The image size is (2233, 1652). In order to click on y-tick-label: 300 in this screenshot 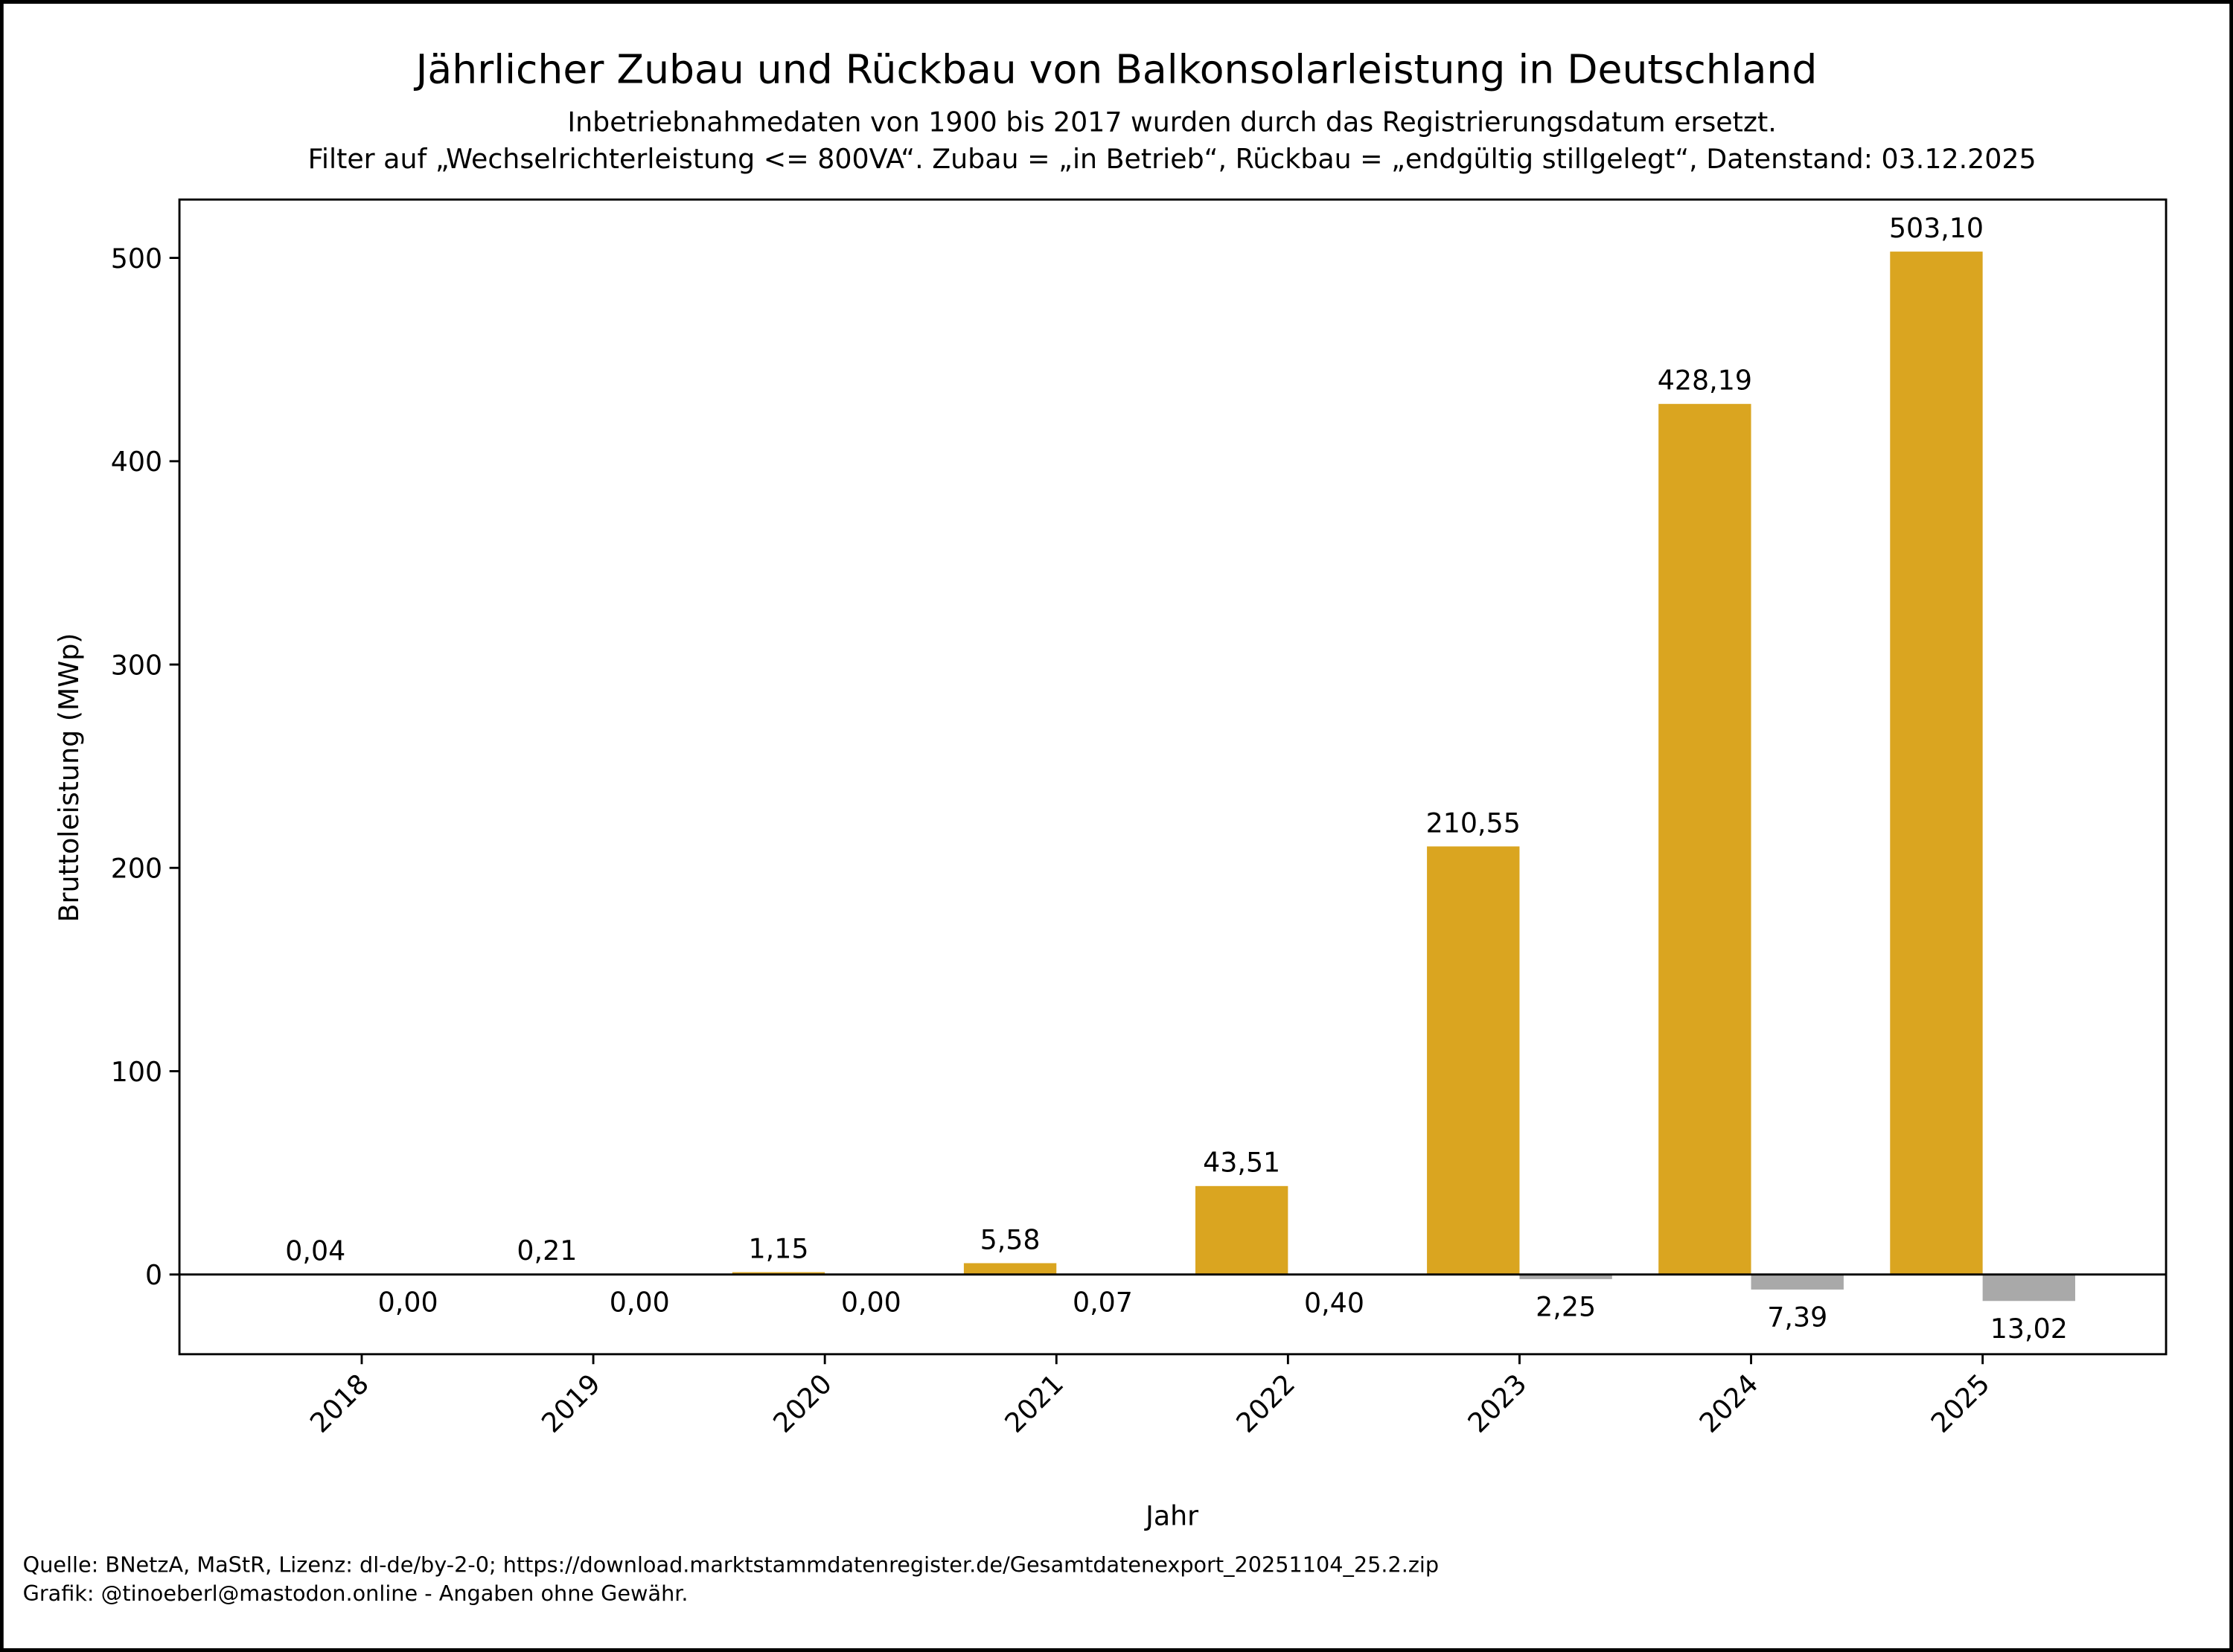, I will do `click(136, 665)`.